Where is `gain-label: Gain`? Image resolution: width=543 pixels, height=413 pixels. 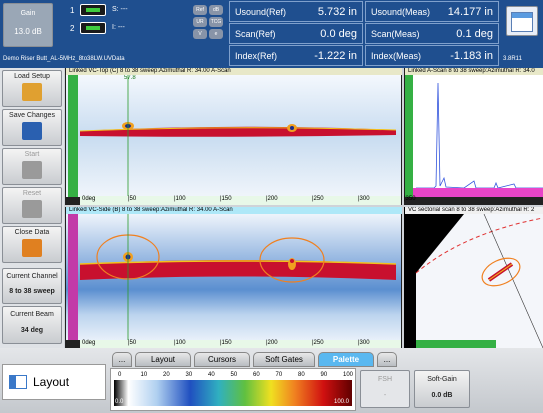 gain-label: Gain is located at coordinates (28, 13).